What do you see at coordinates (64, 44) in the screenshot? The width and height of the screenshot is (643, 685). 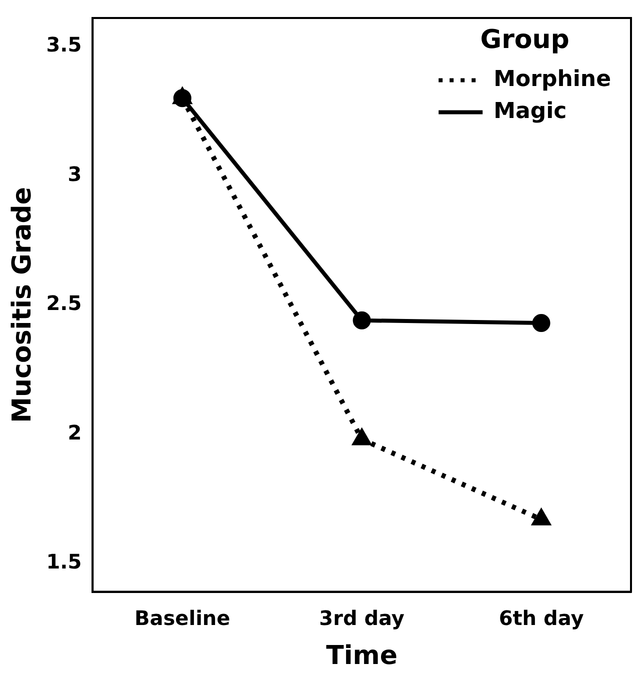 I see `y-tick-label: 3.5` at bounding box center [64, 44].